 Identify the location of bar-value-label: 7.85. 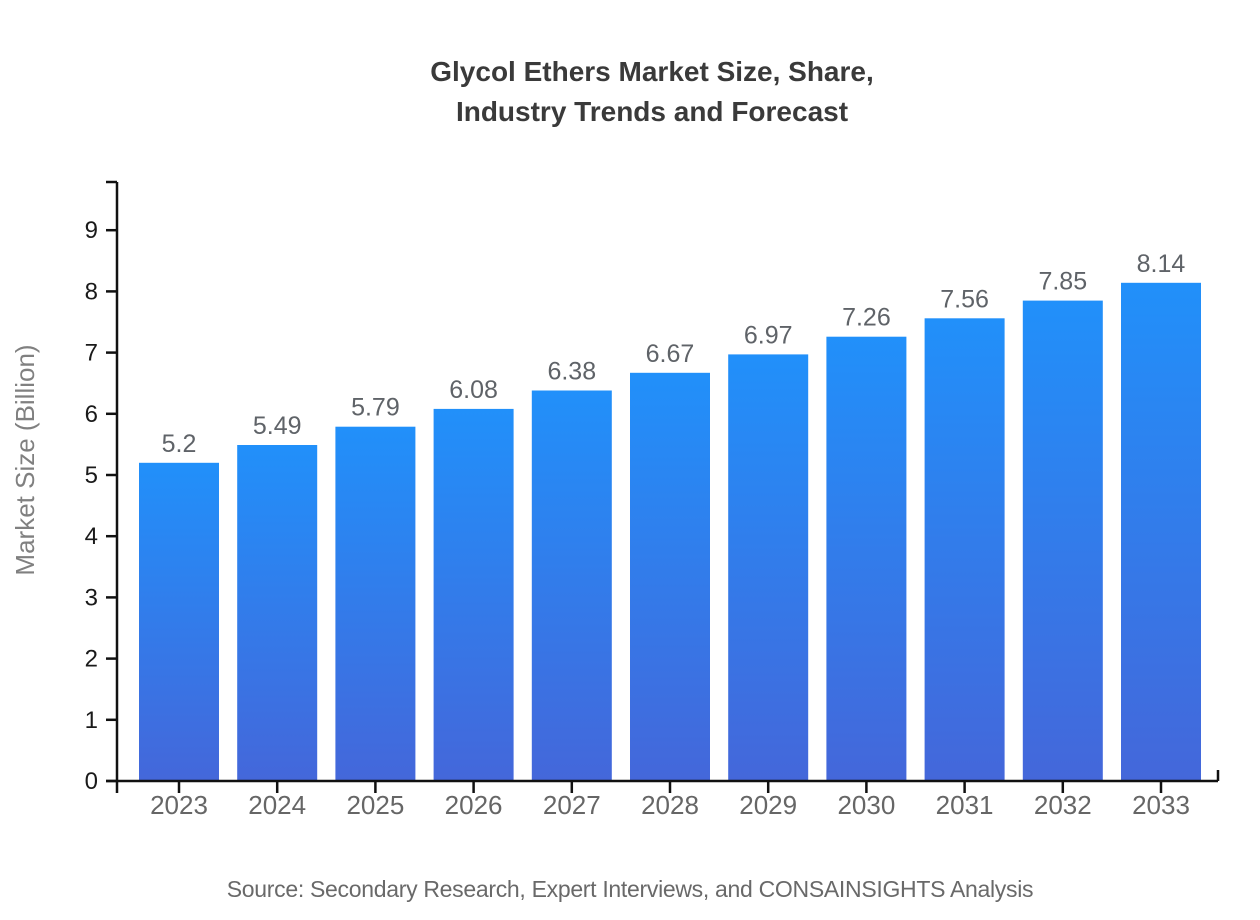
(1062, 282).